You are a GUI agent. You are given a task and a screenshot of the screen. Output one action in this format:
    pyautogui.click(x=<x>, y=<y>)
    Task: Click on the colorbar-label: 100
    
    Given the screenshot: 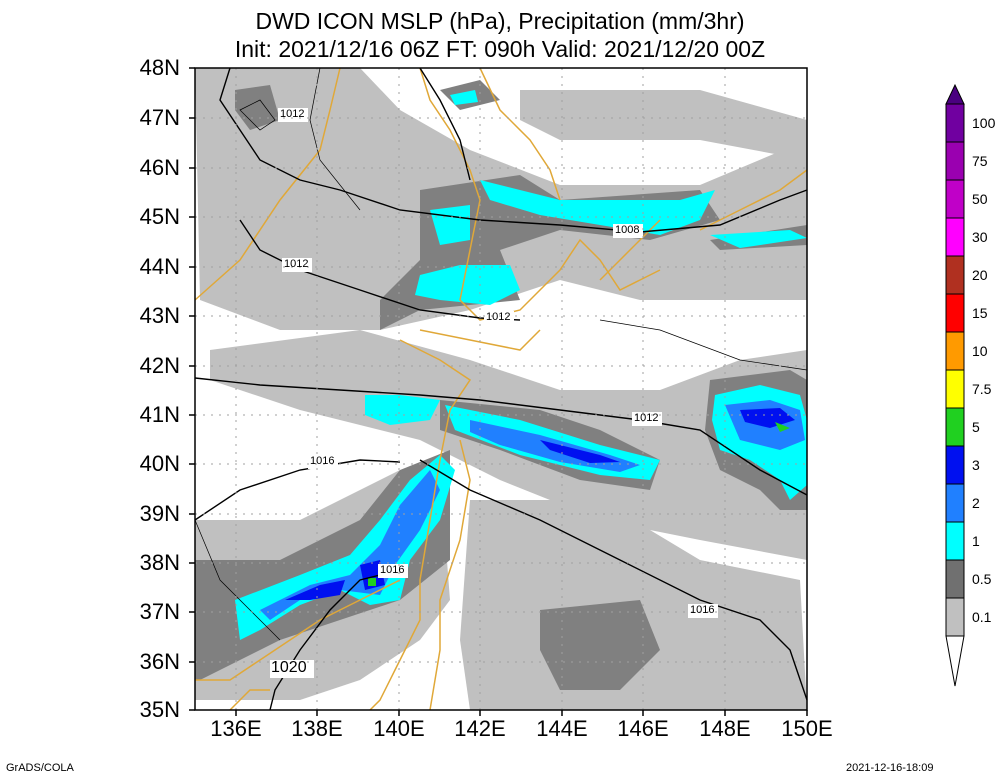 What is the action you would take?
    pyautogui.click(x=984, y=123)
    